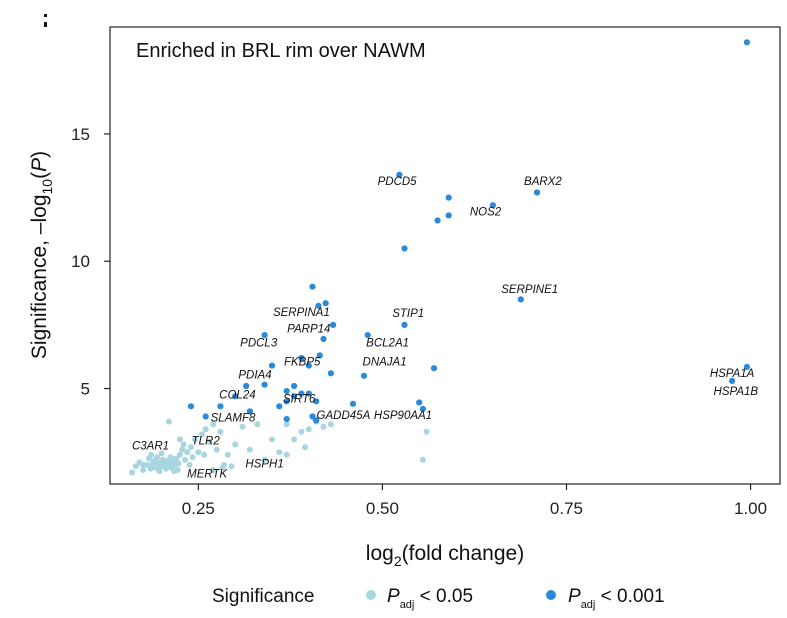 The width and height of the screenshot is (787, 618). I want to click on gene-label-slamf8: SLAMF8, so click(233, 419).